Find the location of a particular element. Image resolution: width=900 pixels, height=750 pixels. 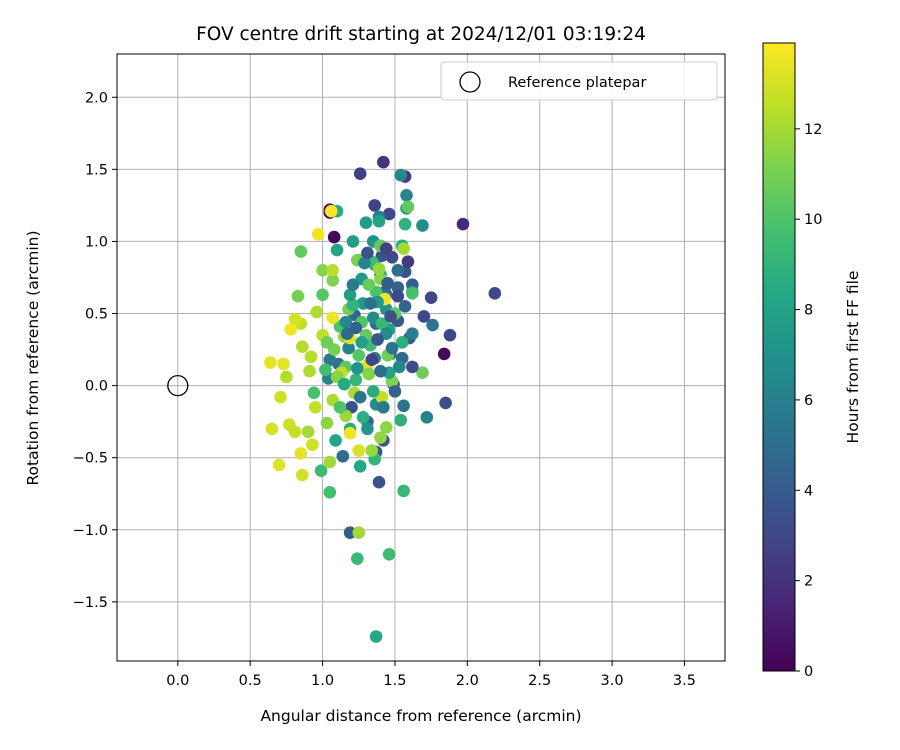

colorbar-label: Hours from first FF file is located at coordinates (853, 357).